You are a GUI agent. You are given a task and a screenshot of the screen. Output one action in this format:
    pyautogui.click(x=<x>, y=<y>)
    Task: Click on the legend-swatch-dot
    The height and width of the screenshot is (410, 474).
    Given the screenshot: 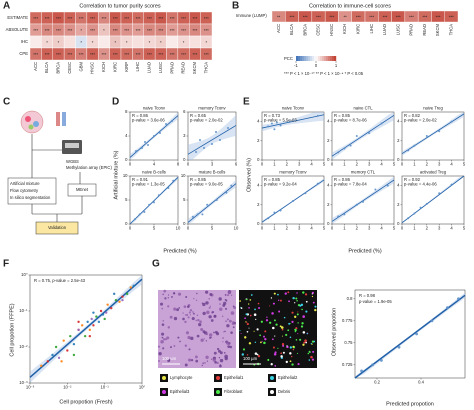 What is the action you would take?
    pyautogui.click(x=164, y=378)
    